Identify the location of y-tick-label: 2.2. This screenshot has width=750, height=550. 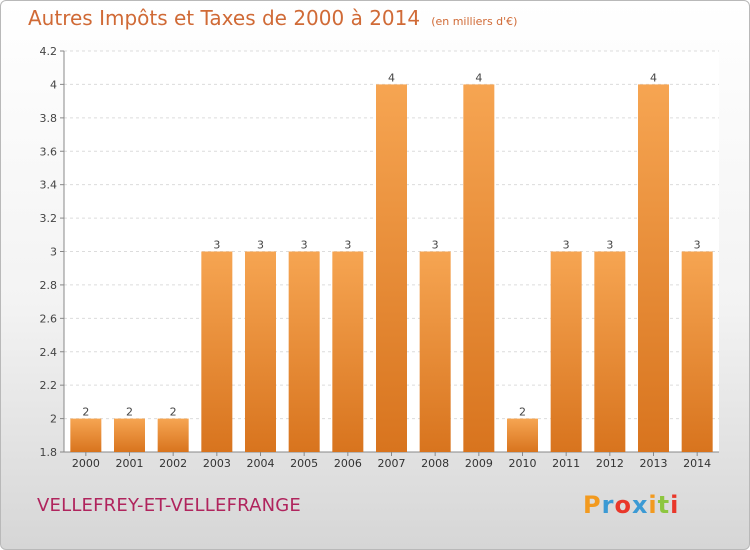
(49, 385).